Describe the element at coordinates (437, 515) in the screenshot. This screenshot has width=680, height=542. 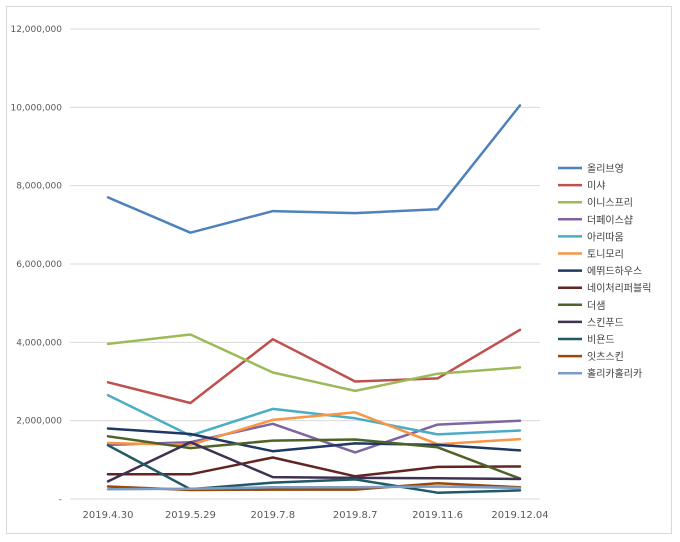
I see `x-tick-label: 2019.11.6` at that location.